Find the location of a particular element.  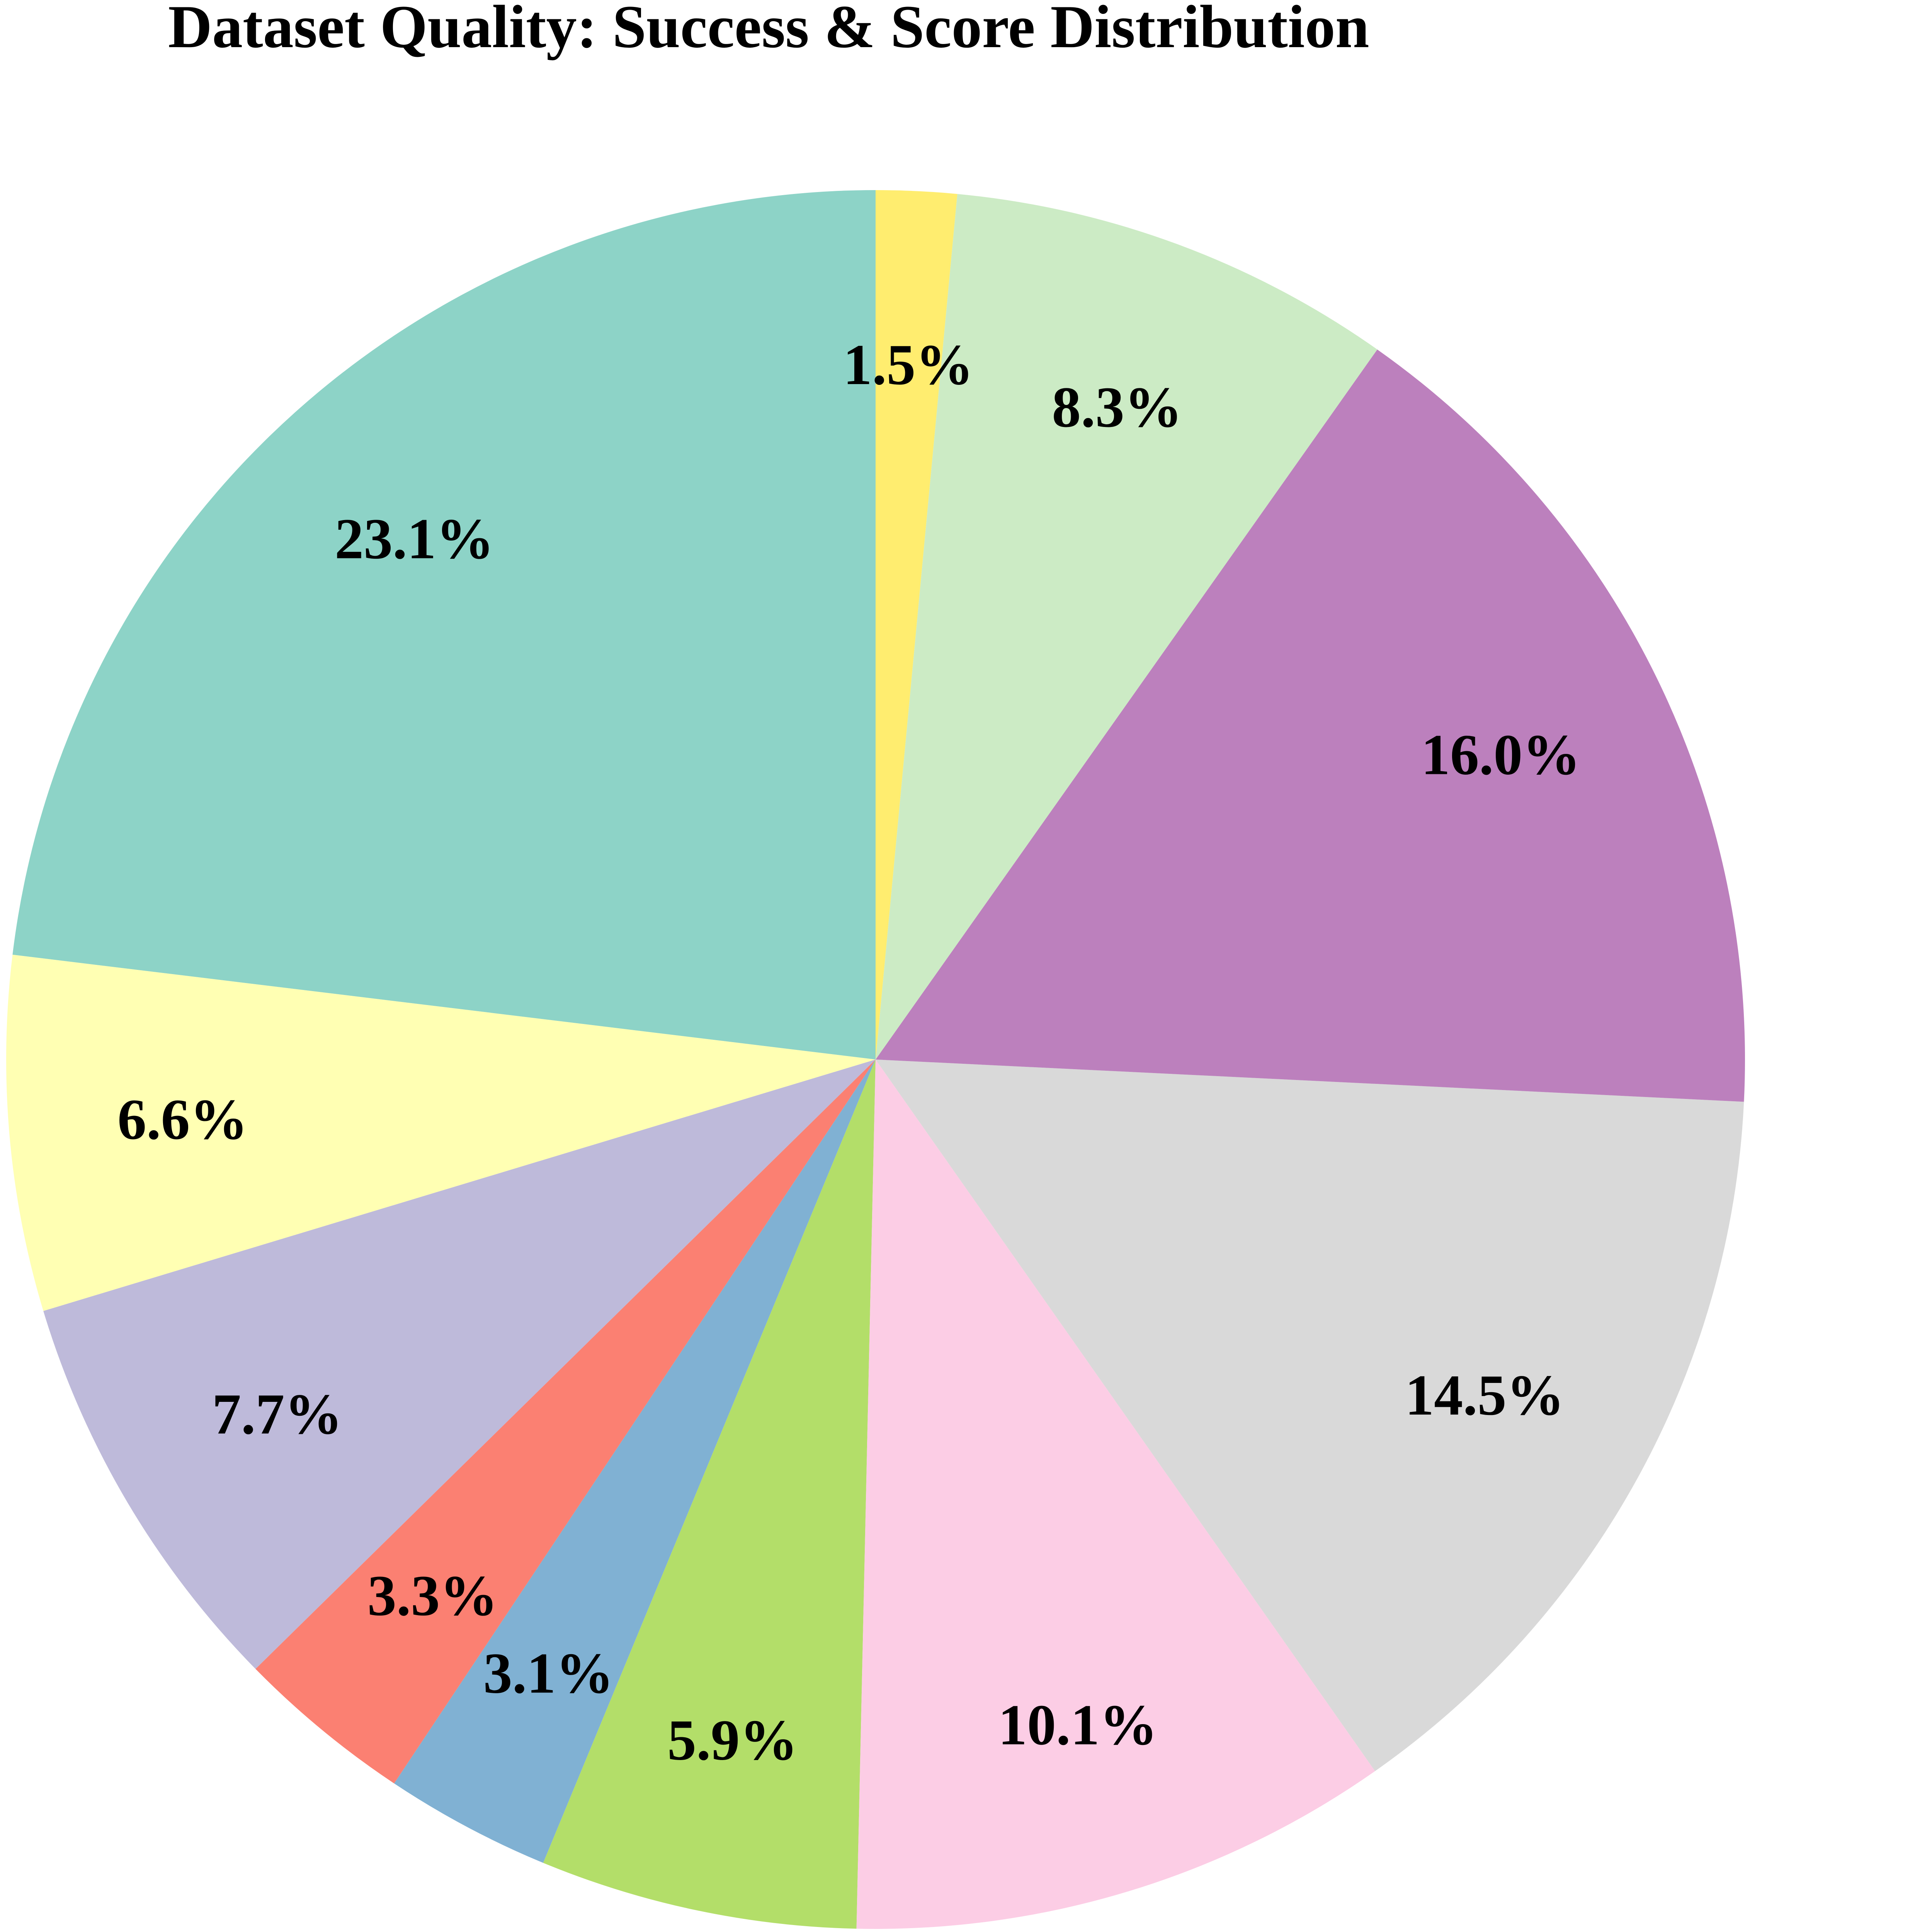

slice-percent-label: 8.3% is located at coordinates (1117, 407).